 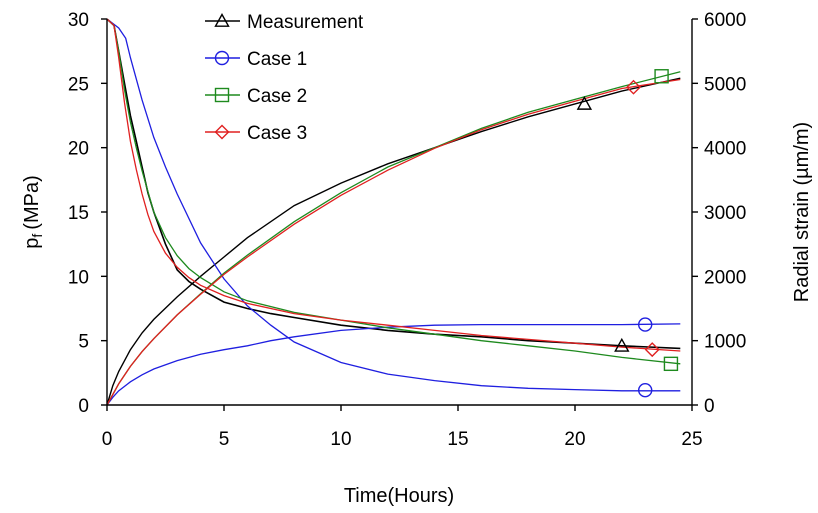 I want to click on legend: Measurement Case 1 Case 2 Case 3, so click(x=284, y=78).